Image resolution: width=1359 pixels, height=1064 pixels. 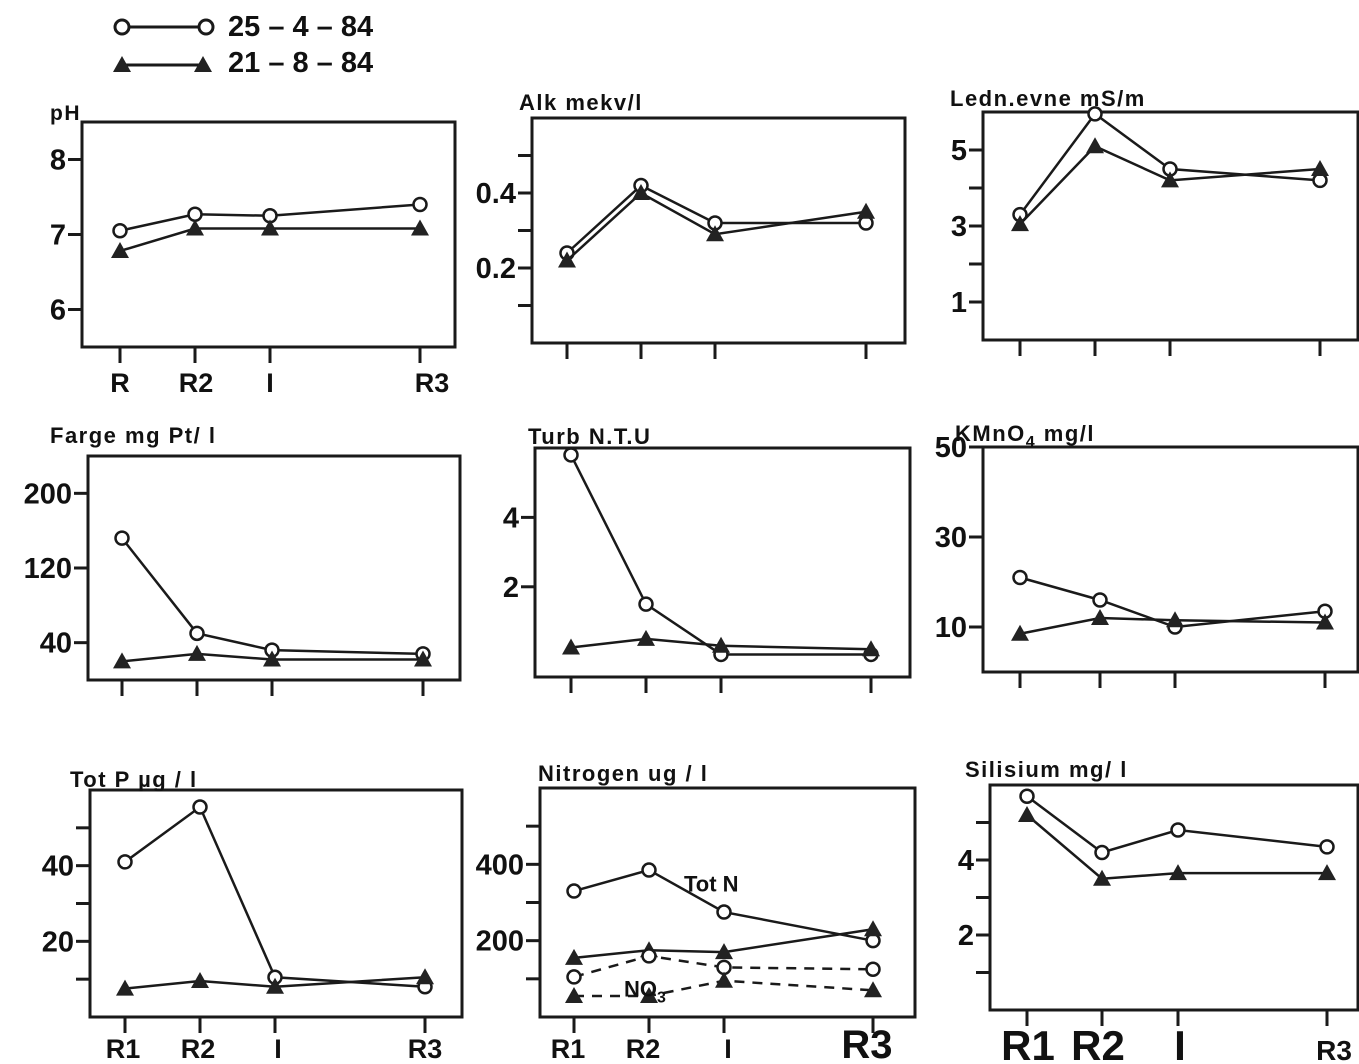 I want to click on y-tick-label: 120, so click(x=48, y=569).